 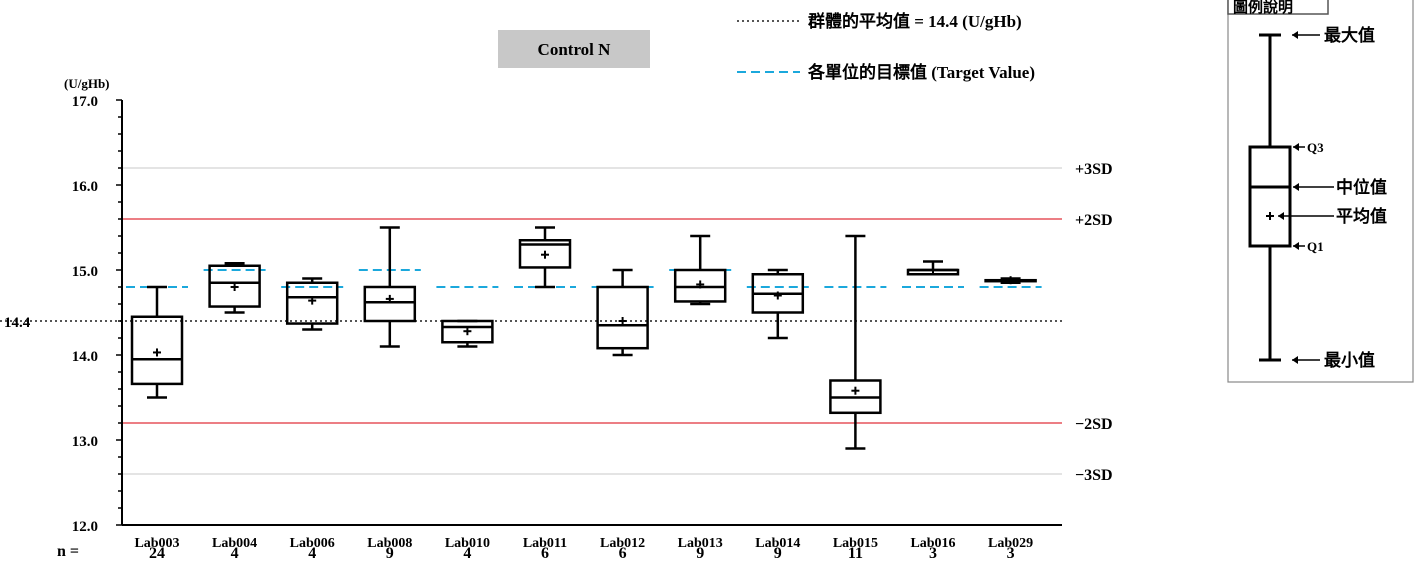 What do you see at coordinates (235, 553) in the screenshot?
I see `n-value-Lab004: 4` at bounding box center [235, 553].